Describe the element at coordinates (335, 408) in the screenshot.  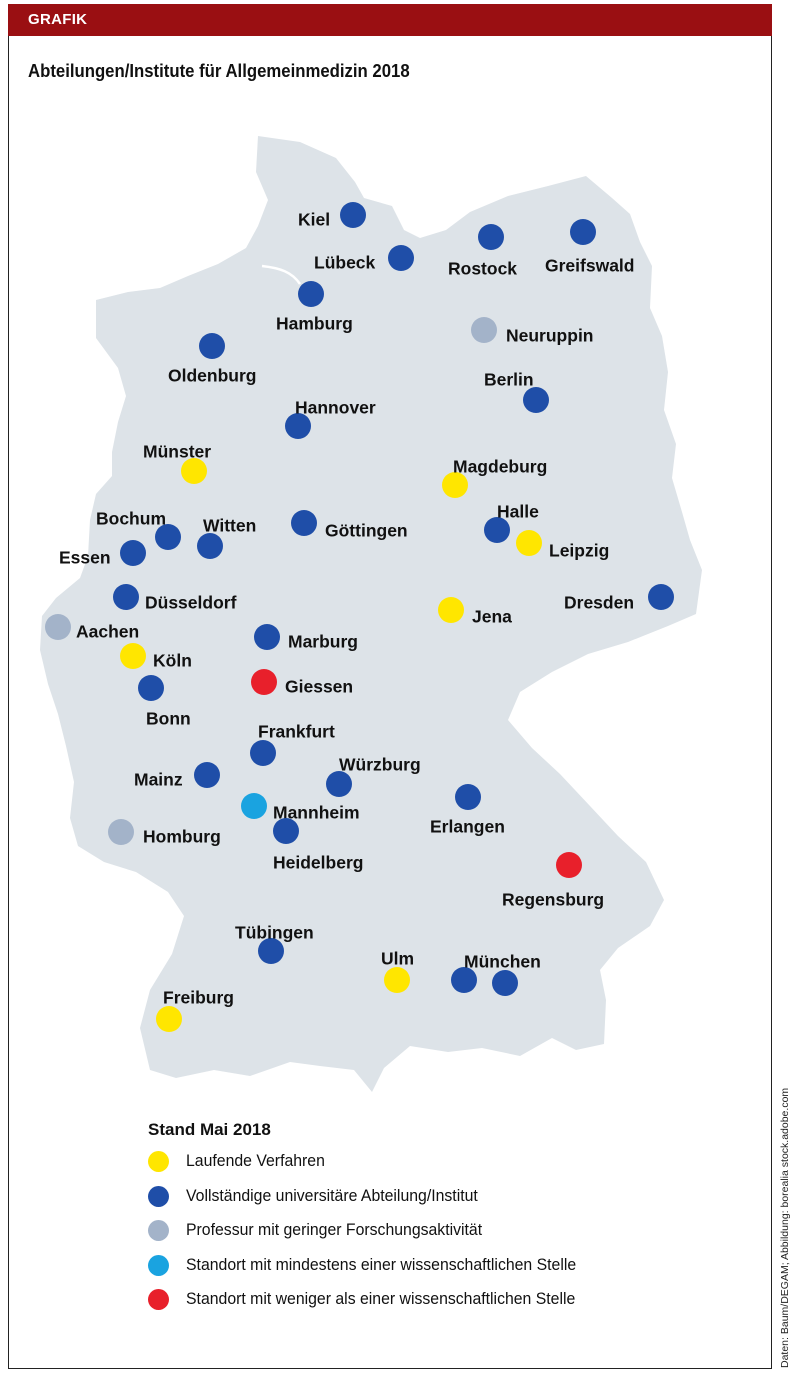
I see `city-label: Hannover` at that location.